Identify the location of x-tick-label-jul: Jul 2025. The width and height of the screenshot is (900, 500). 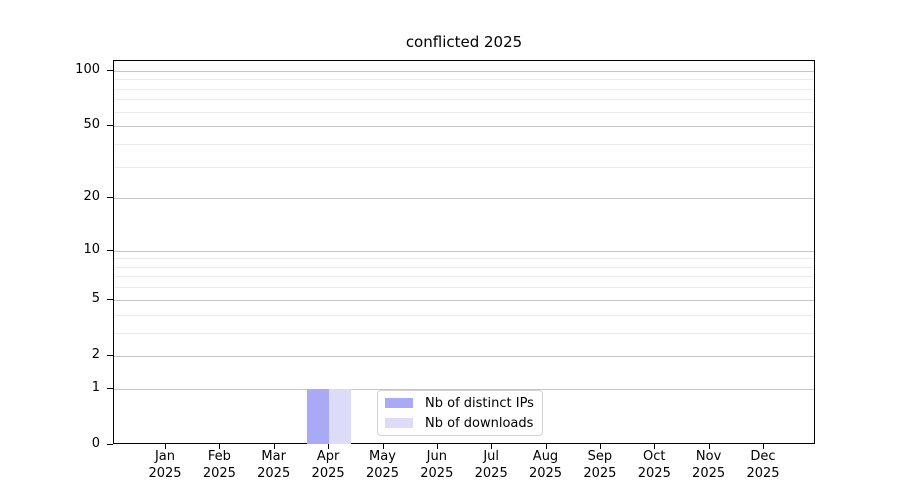
(491, 465).